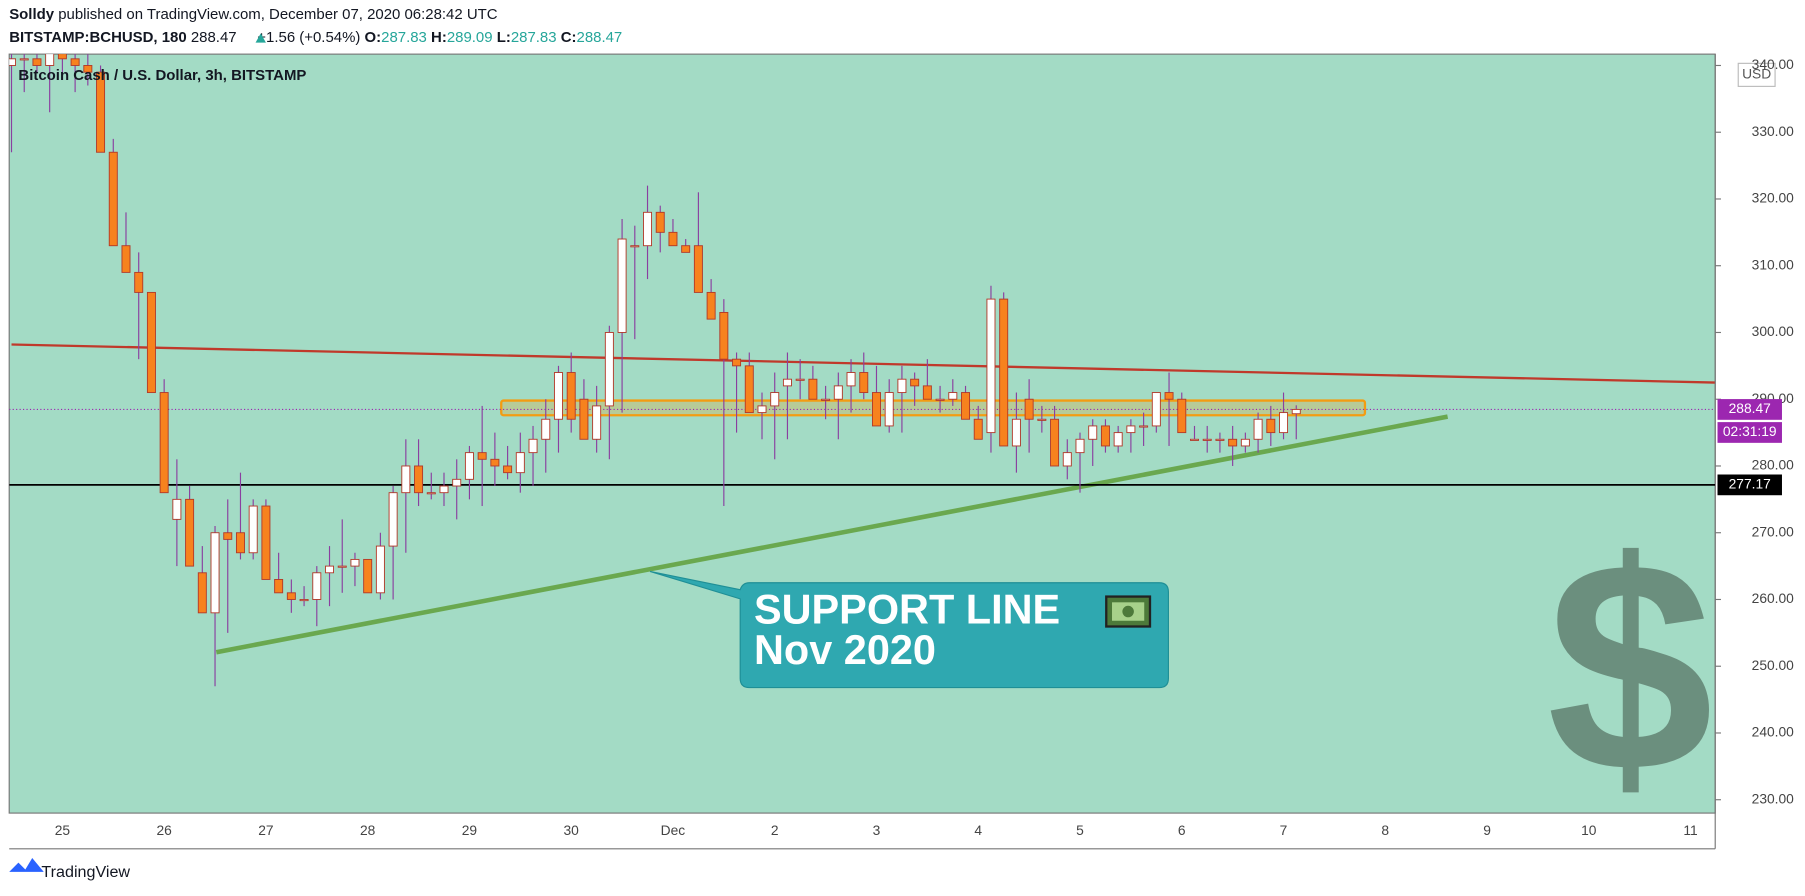 This screenshot has height=896, width=1805. I want to click on change: +1.56 (+0.54%), so click(308, 37).